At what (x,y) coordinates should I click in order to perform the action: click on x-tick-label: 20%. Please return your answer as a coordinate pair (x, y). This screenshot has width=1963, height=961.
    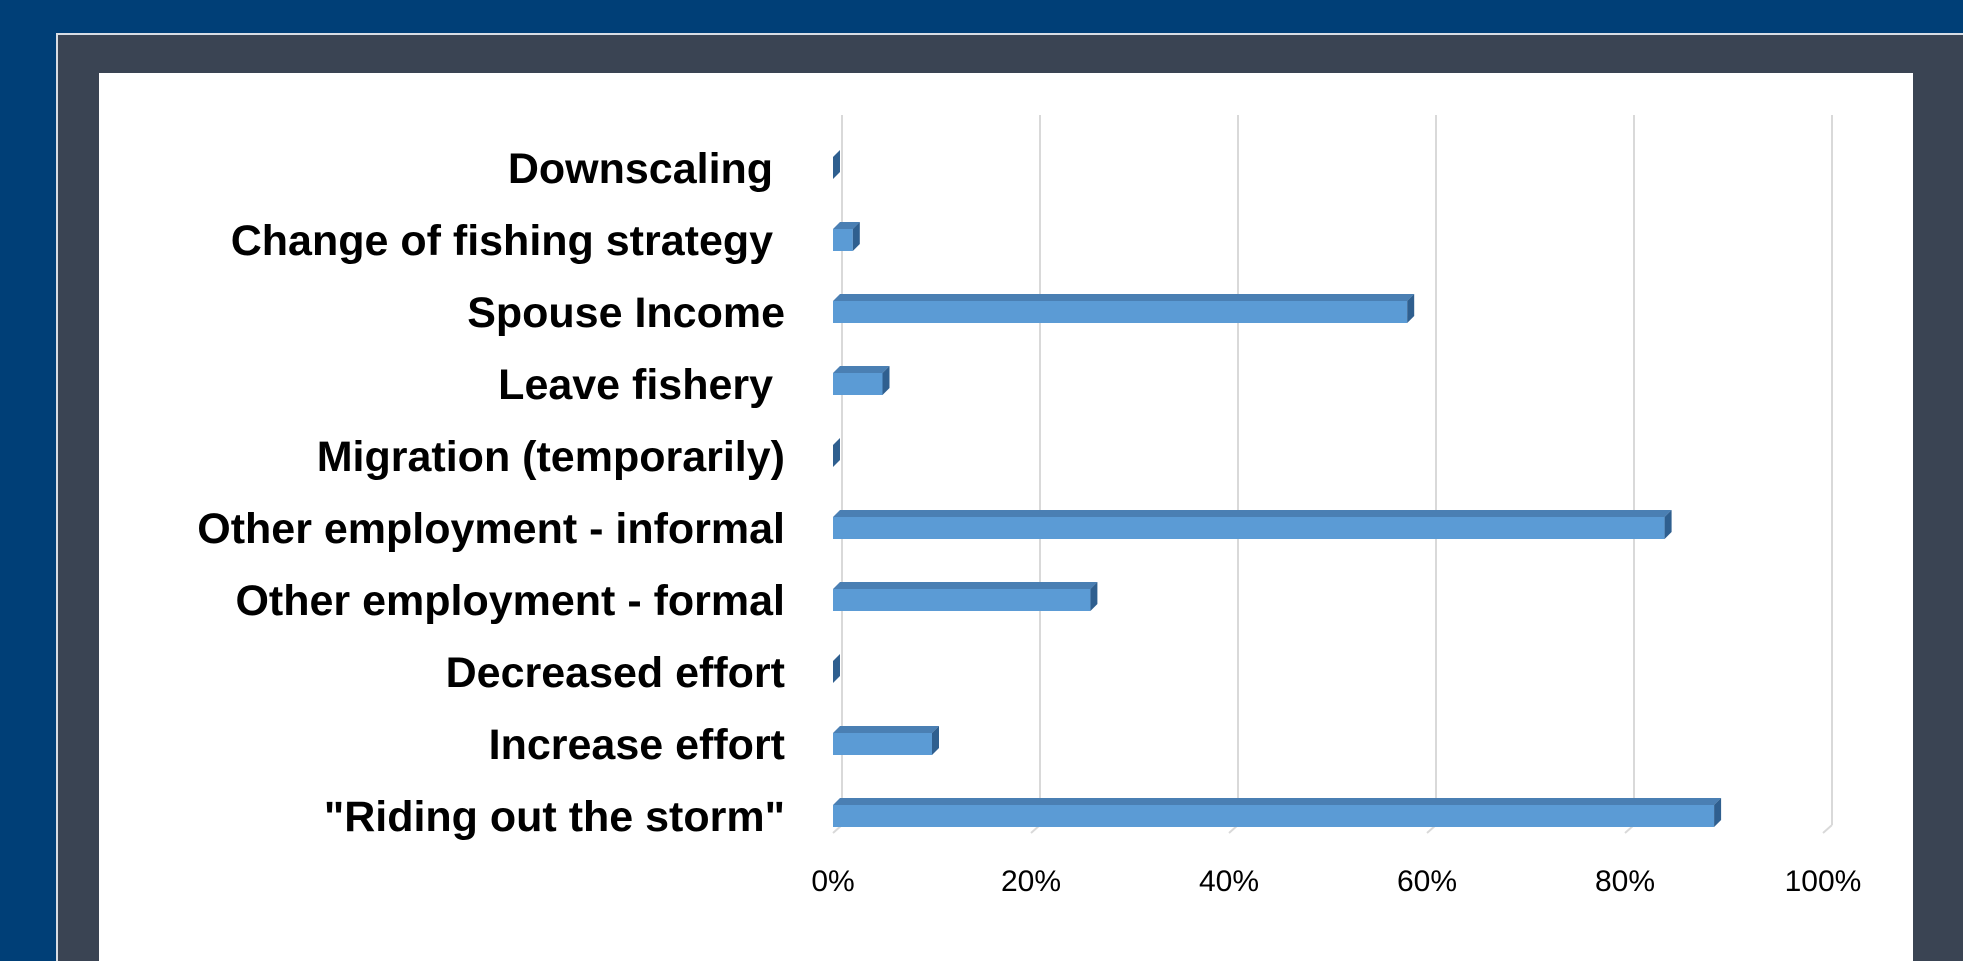
    Looking at the image, I should click on (1031, 881).